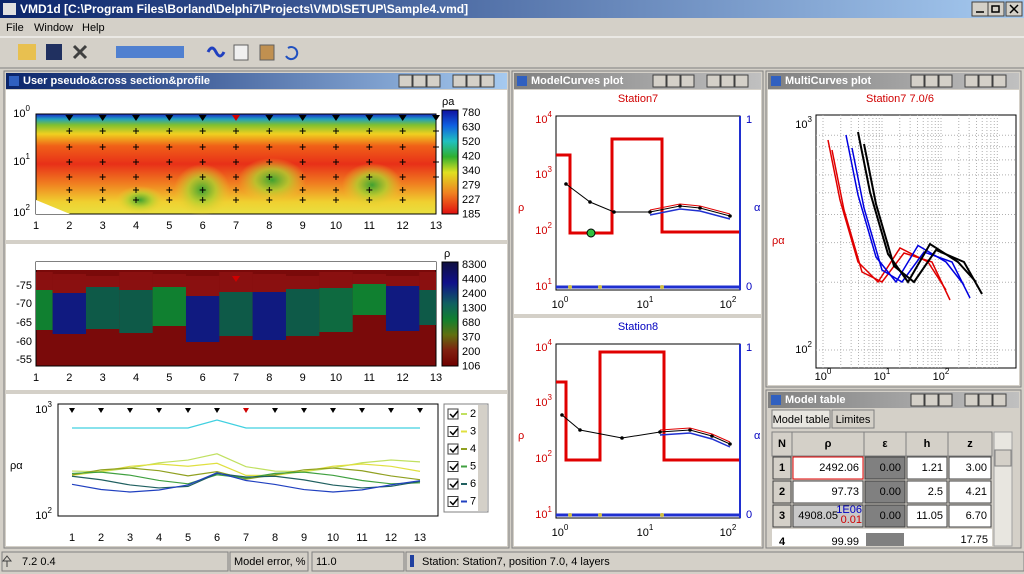 This screenshot has width=1024, height=574. Describe the element at coordinates (882, 375) in the screenshot. I see `tick-label: 10¹` at that location.